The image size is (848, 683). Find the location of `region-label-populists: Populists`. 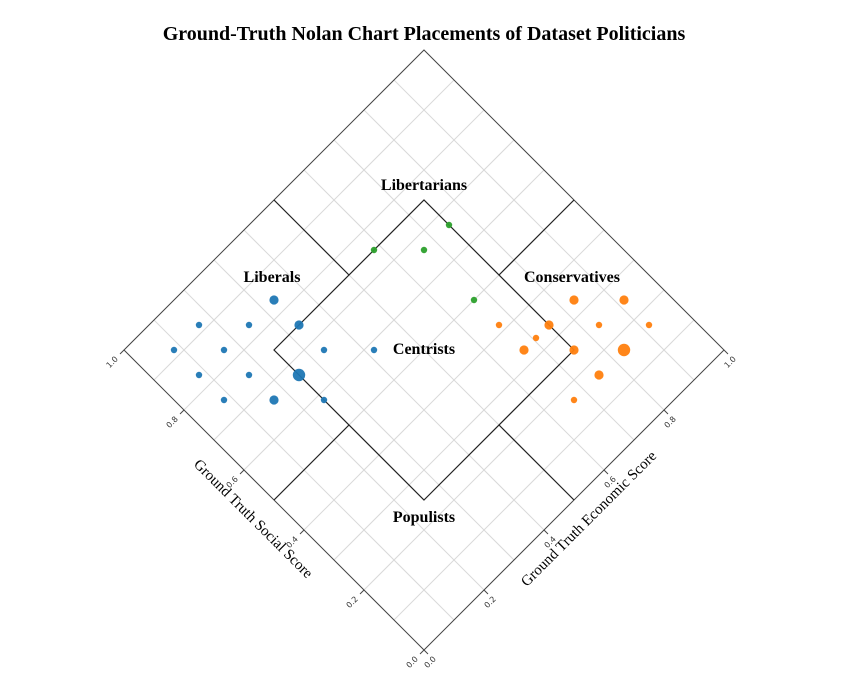

region-label-populists: Populists is located at coordinates (424, 517).